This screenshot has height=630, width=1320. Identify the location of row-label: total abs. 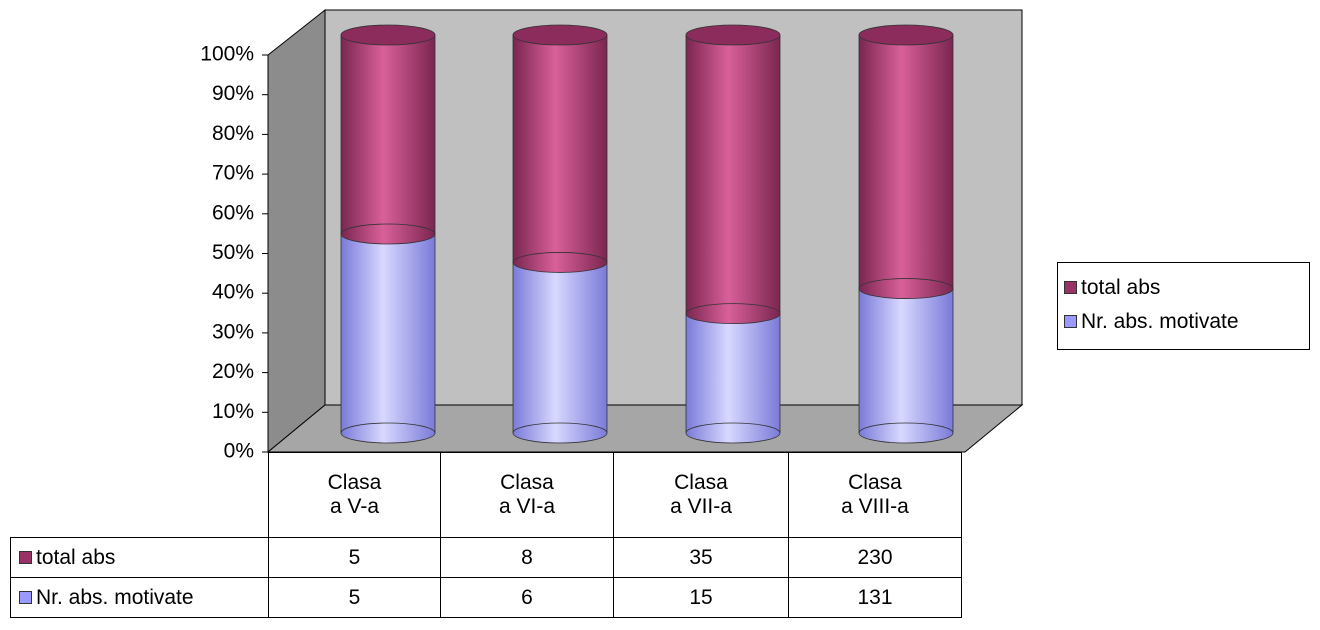
(76, 557).